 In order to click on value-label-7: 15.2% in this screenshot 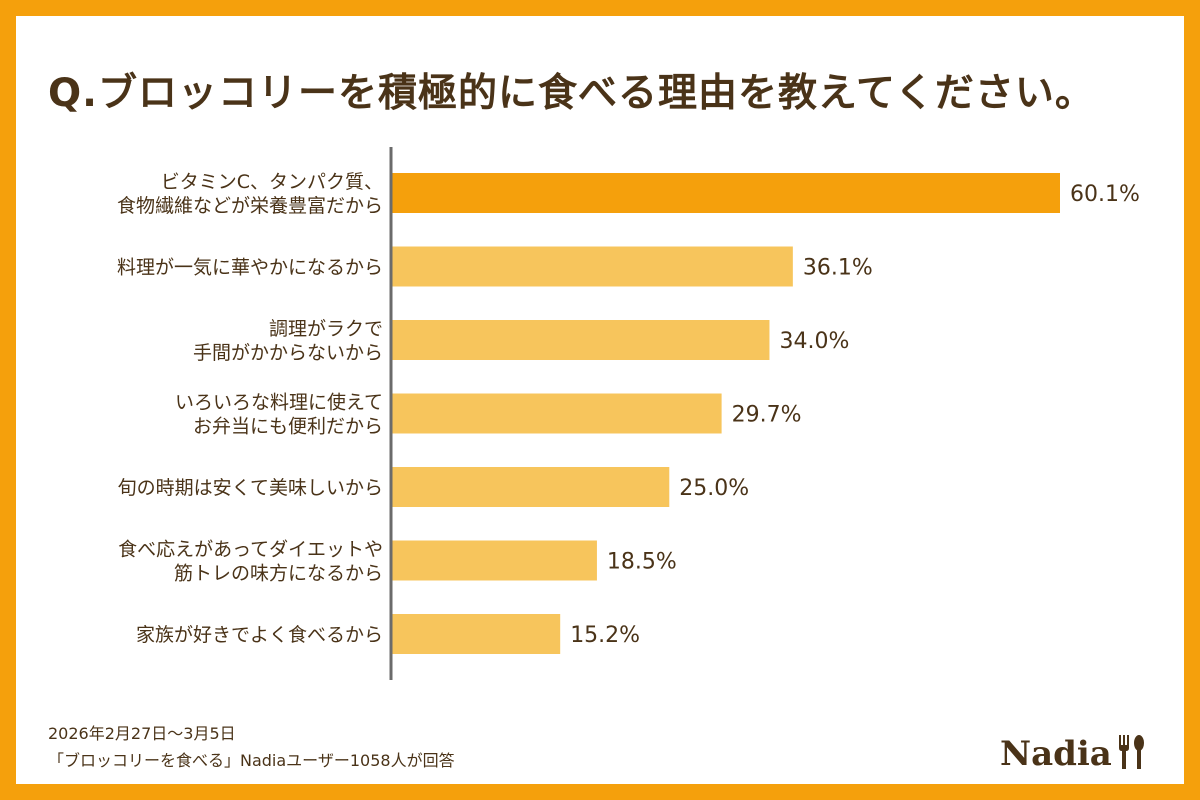, I will do `click(605, 635)`.